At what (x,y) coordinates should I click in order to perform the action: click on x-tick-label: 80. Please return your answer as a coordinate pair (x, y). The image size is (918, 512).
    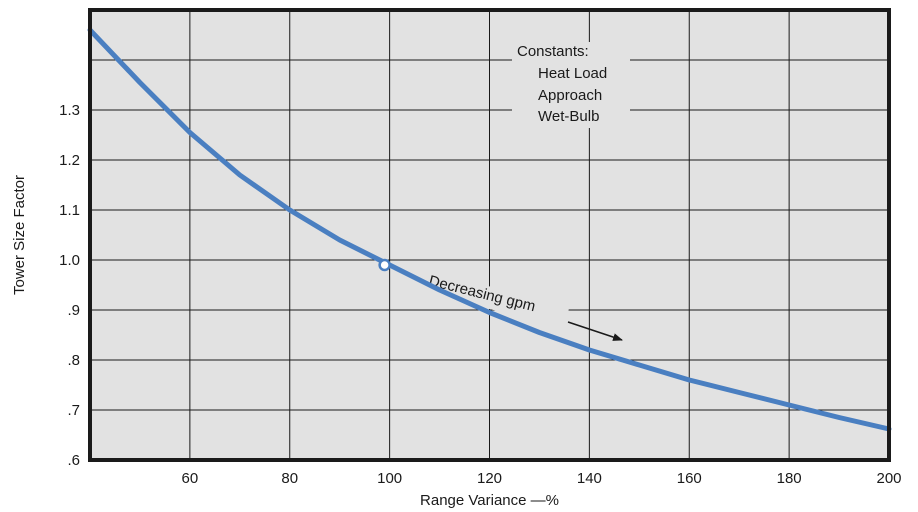
    Looking at the image, I should click on (289, 478).